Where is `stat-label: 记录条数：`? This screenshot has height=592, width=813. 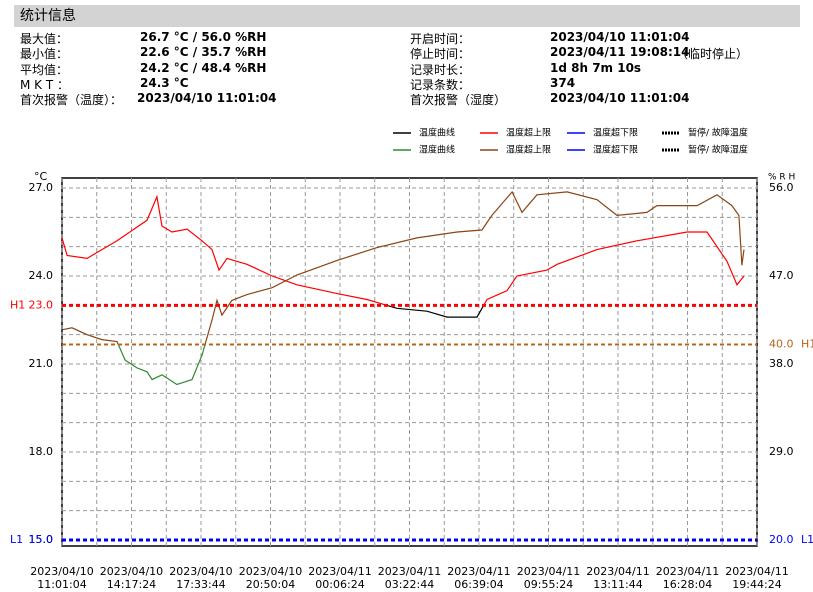 stat-label: 记录条数： is located at coordinates (440, 84).